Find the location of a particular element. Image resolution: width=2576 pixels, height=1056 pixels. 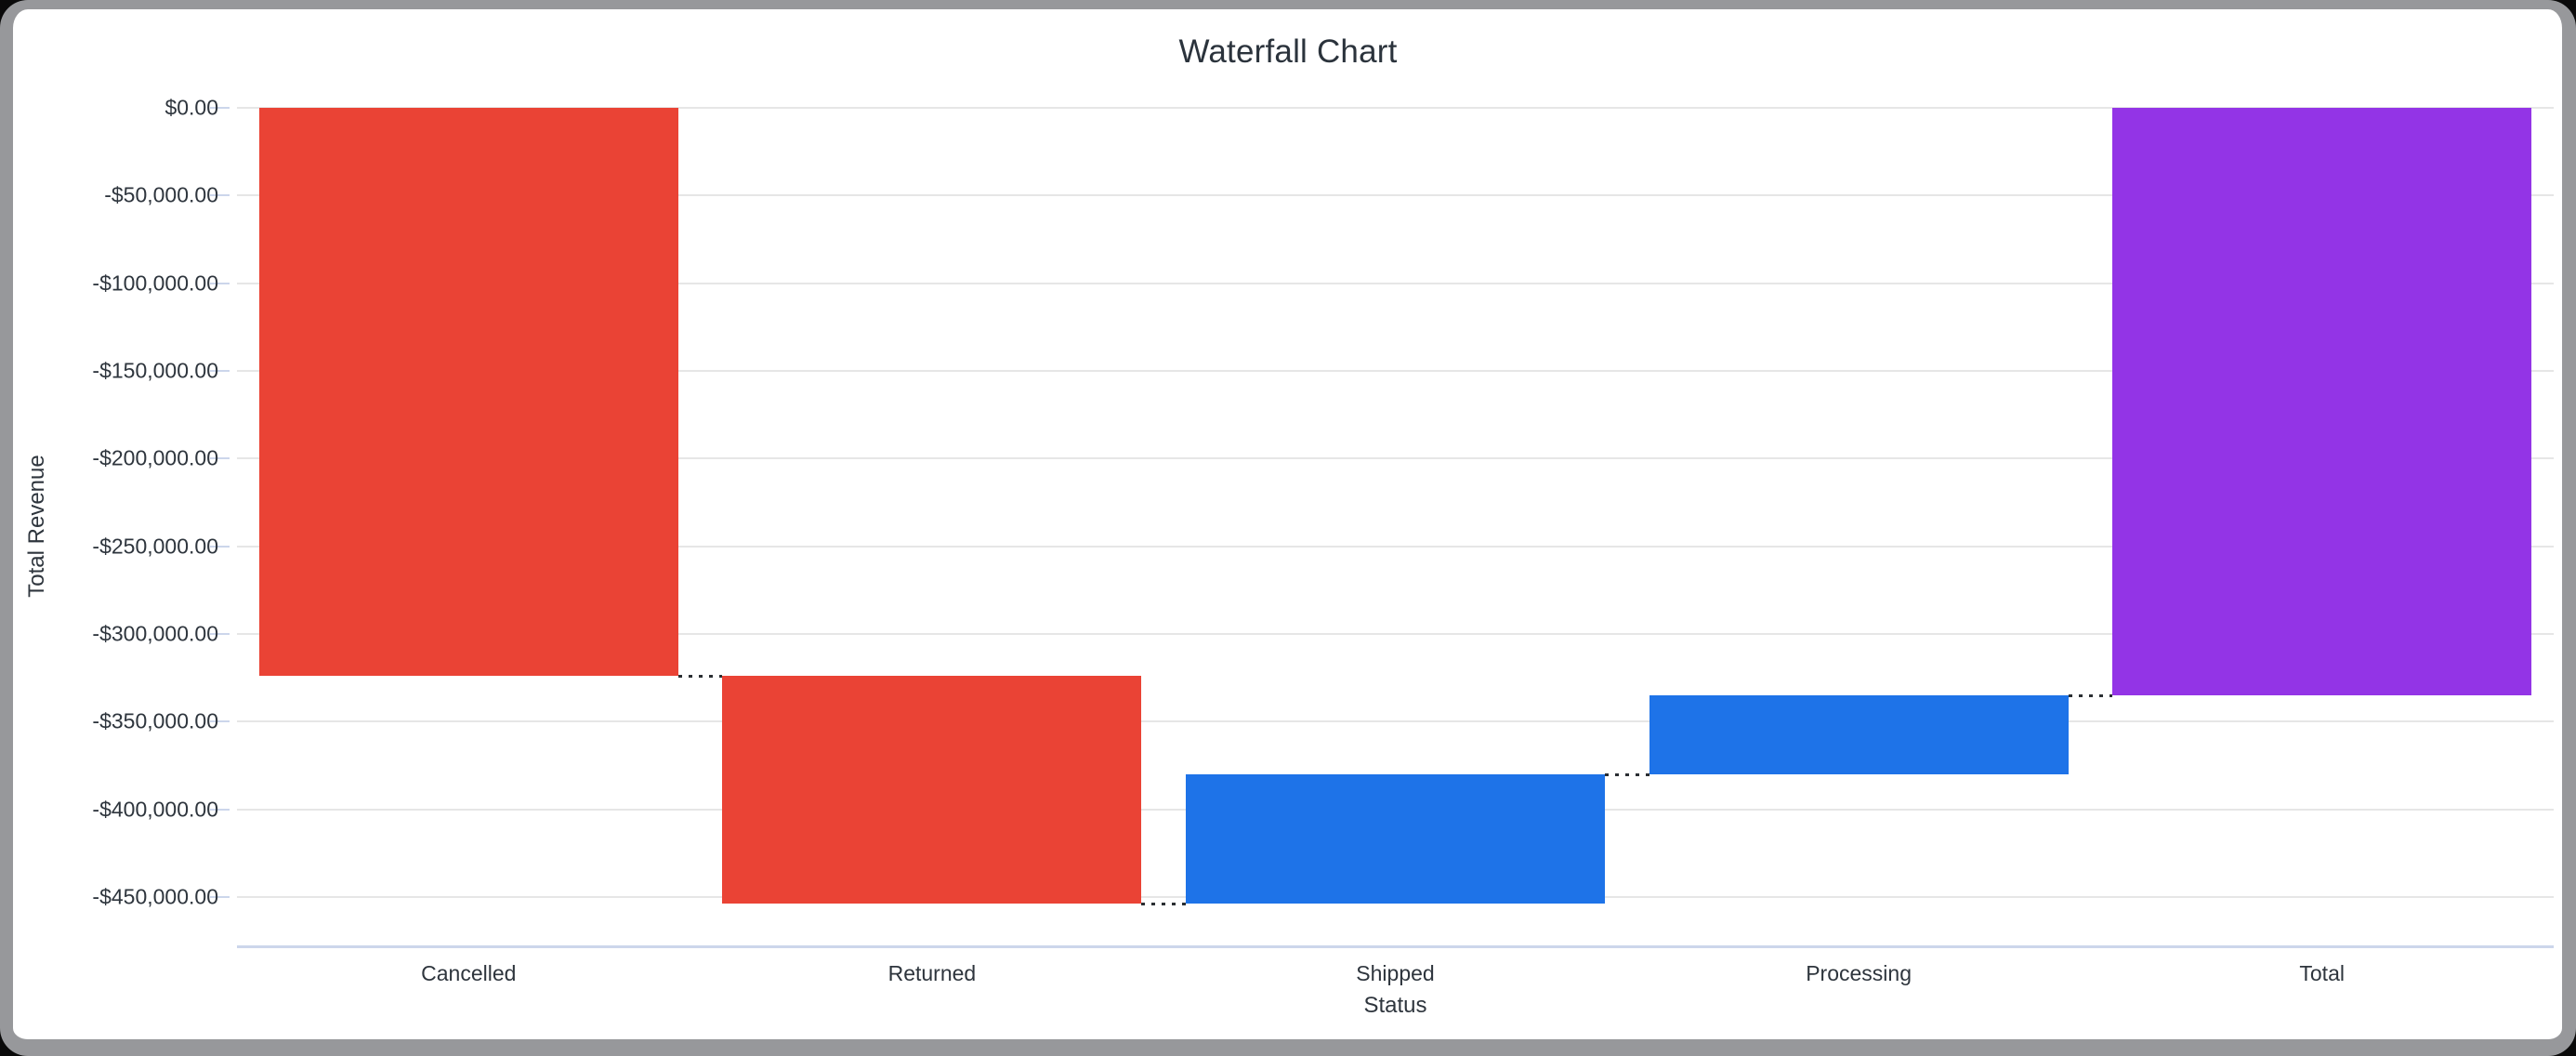

y-tick-label: -$50,000.00 is located at coordinates (161, 194).